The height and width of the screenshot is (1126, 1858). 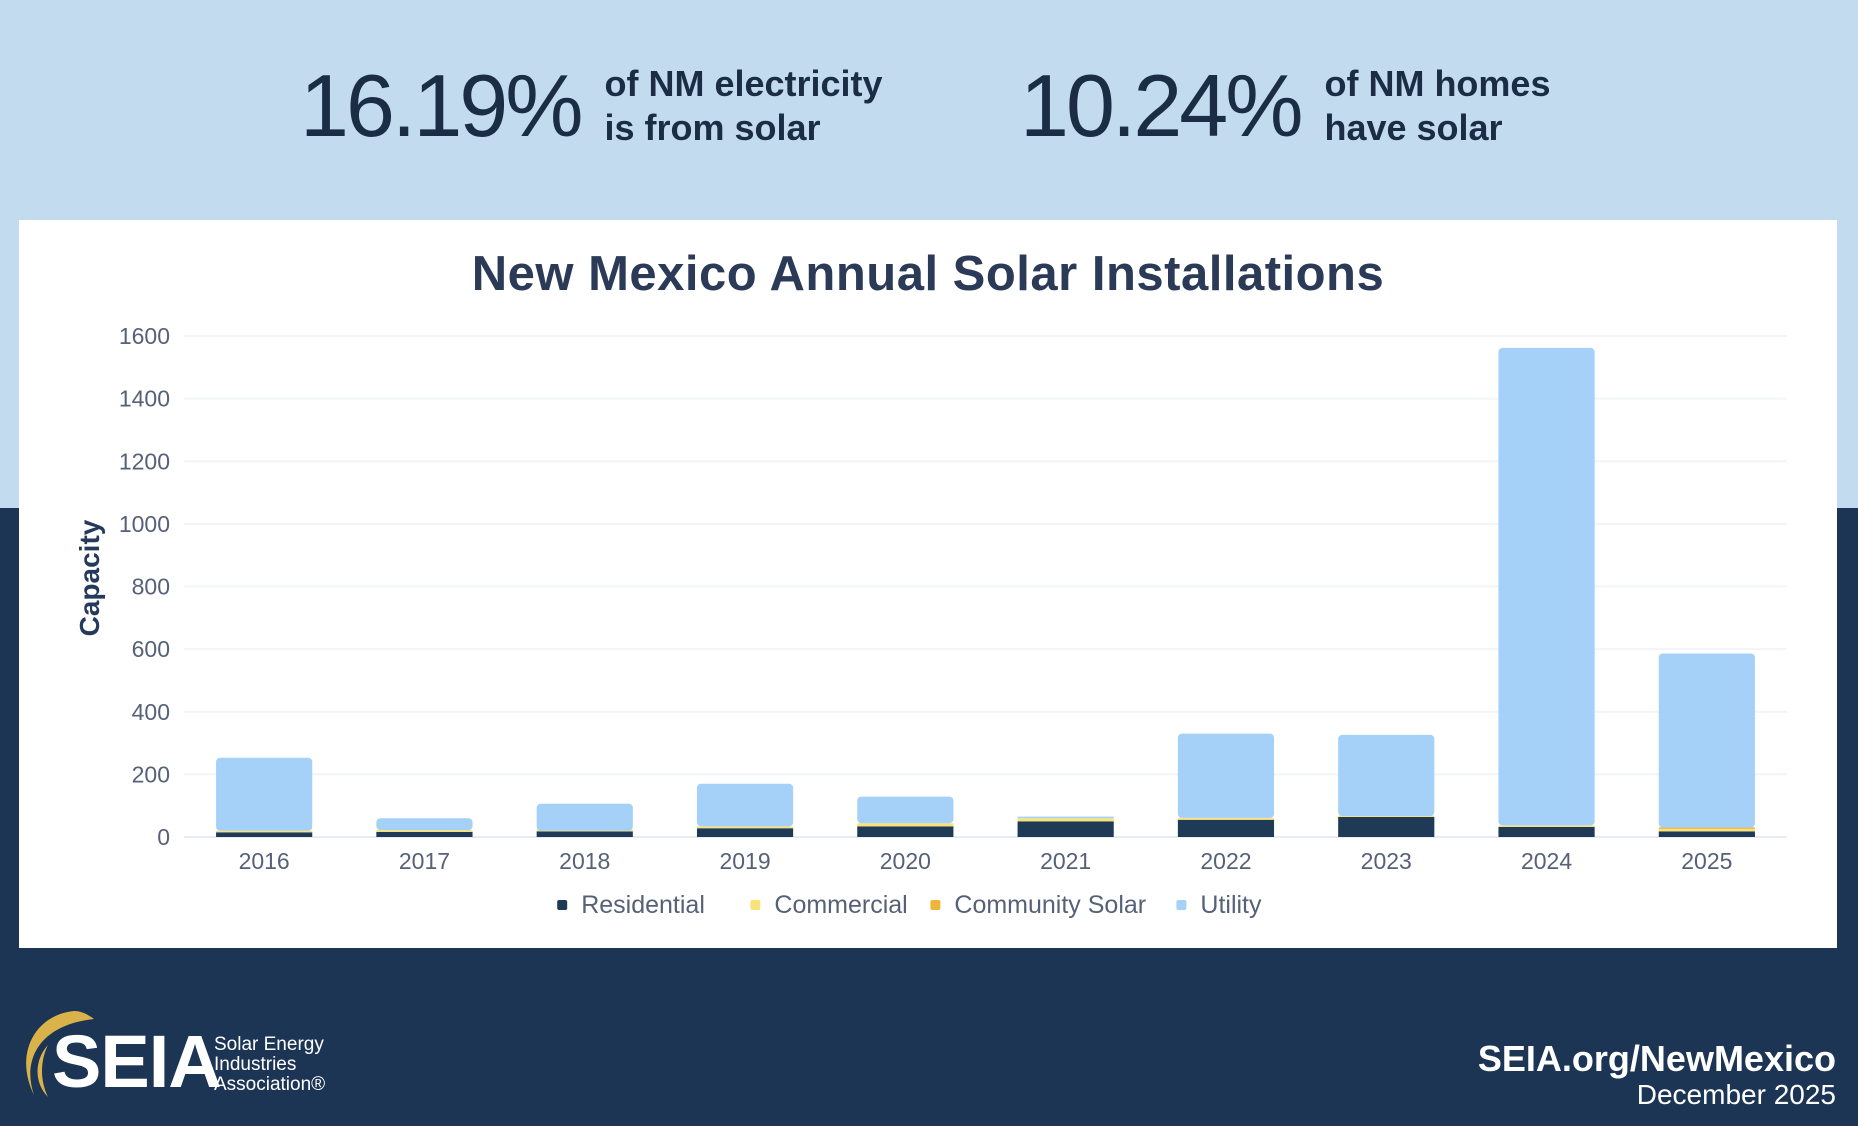 What do you see at coordinates (163, 837) in the screenshot?
I see `y-tick-label: 0` at bounding box center [163, 837].